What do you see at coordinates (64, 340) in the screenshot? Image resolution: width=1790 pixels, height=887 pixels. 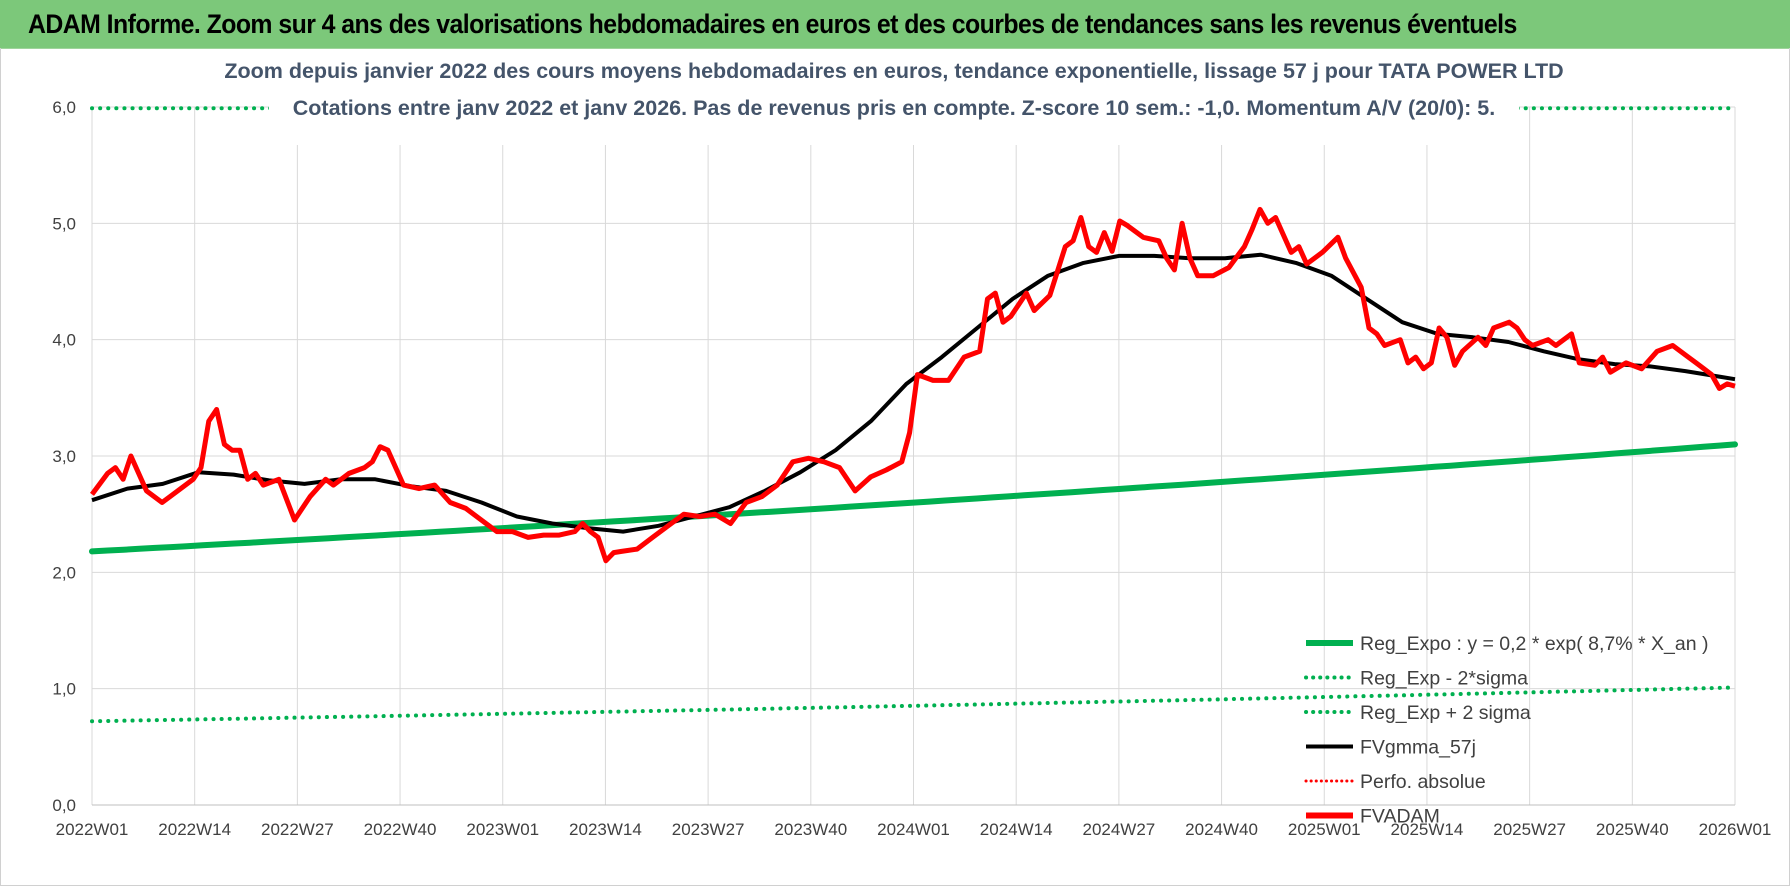 I see `y-tick-label: 4,0` at bounding box center [64, 340].